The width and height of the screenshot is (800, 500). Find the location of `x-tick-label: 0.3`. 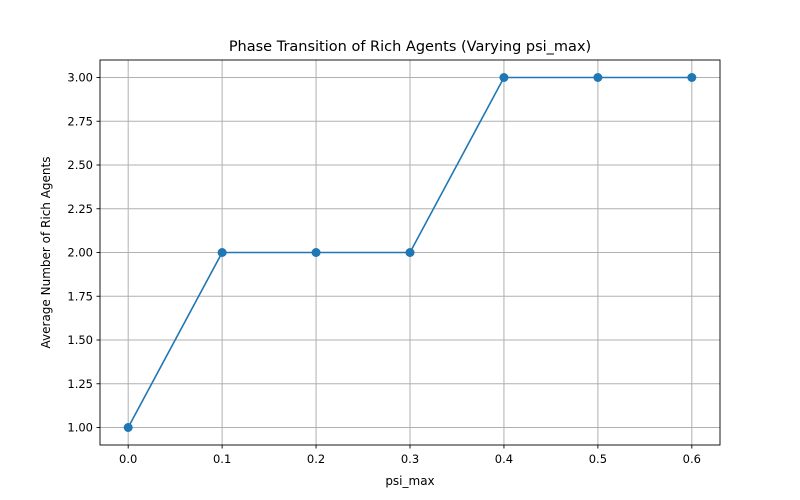

x-tick-label: 0.3 is located at coordinates (410, 459).